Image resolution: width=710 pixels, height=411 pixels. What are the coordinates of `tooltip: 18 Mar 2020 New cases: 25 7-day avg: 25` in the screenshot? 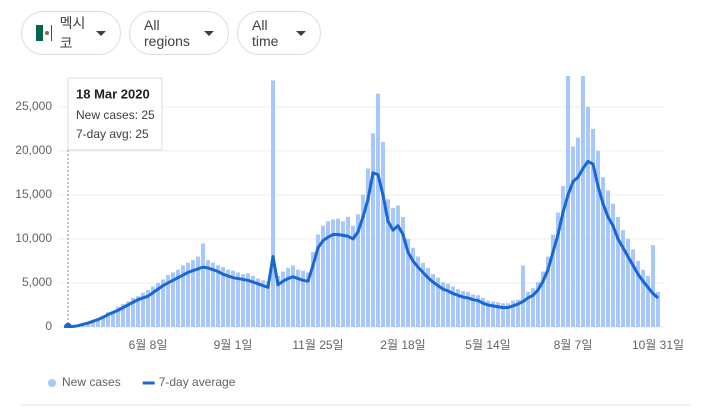 It's located at (115, 114).